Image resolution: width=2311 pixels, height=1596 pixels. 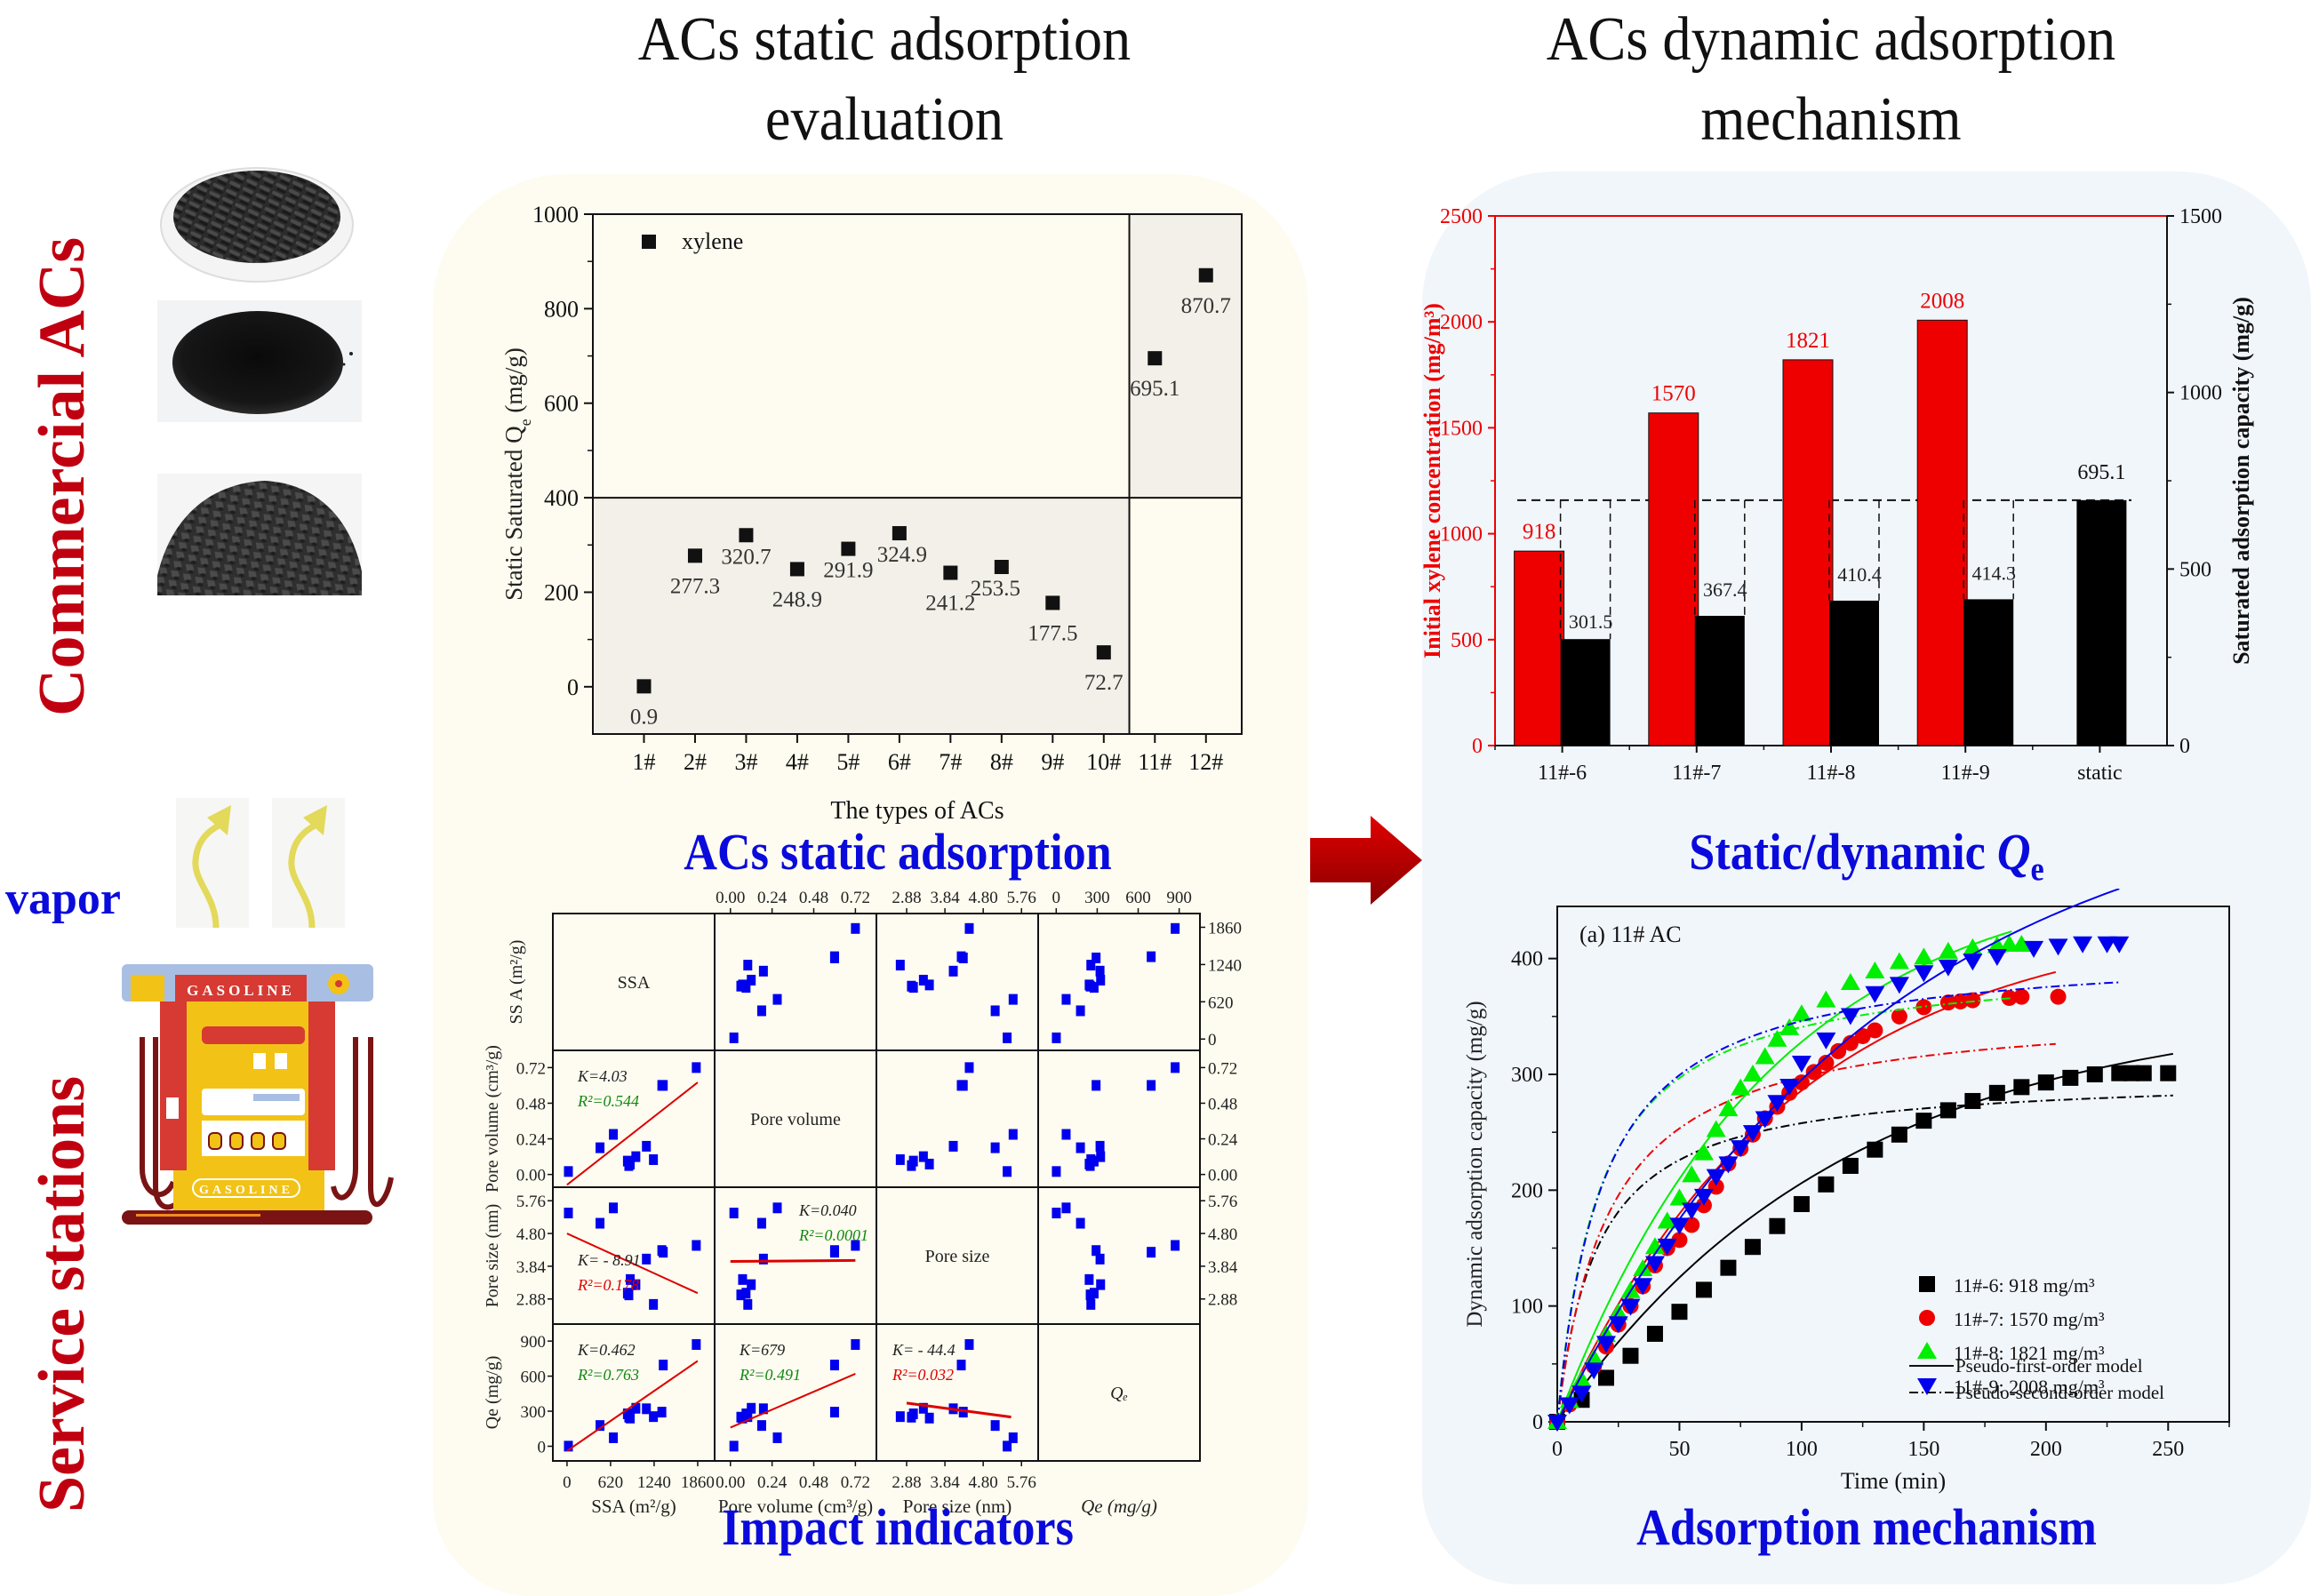 I want to click on left-tick-label: 2500, so click(x=1461, y=217).